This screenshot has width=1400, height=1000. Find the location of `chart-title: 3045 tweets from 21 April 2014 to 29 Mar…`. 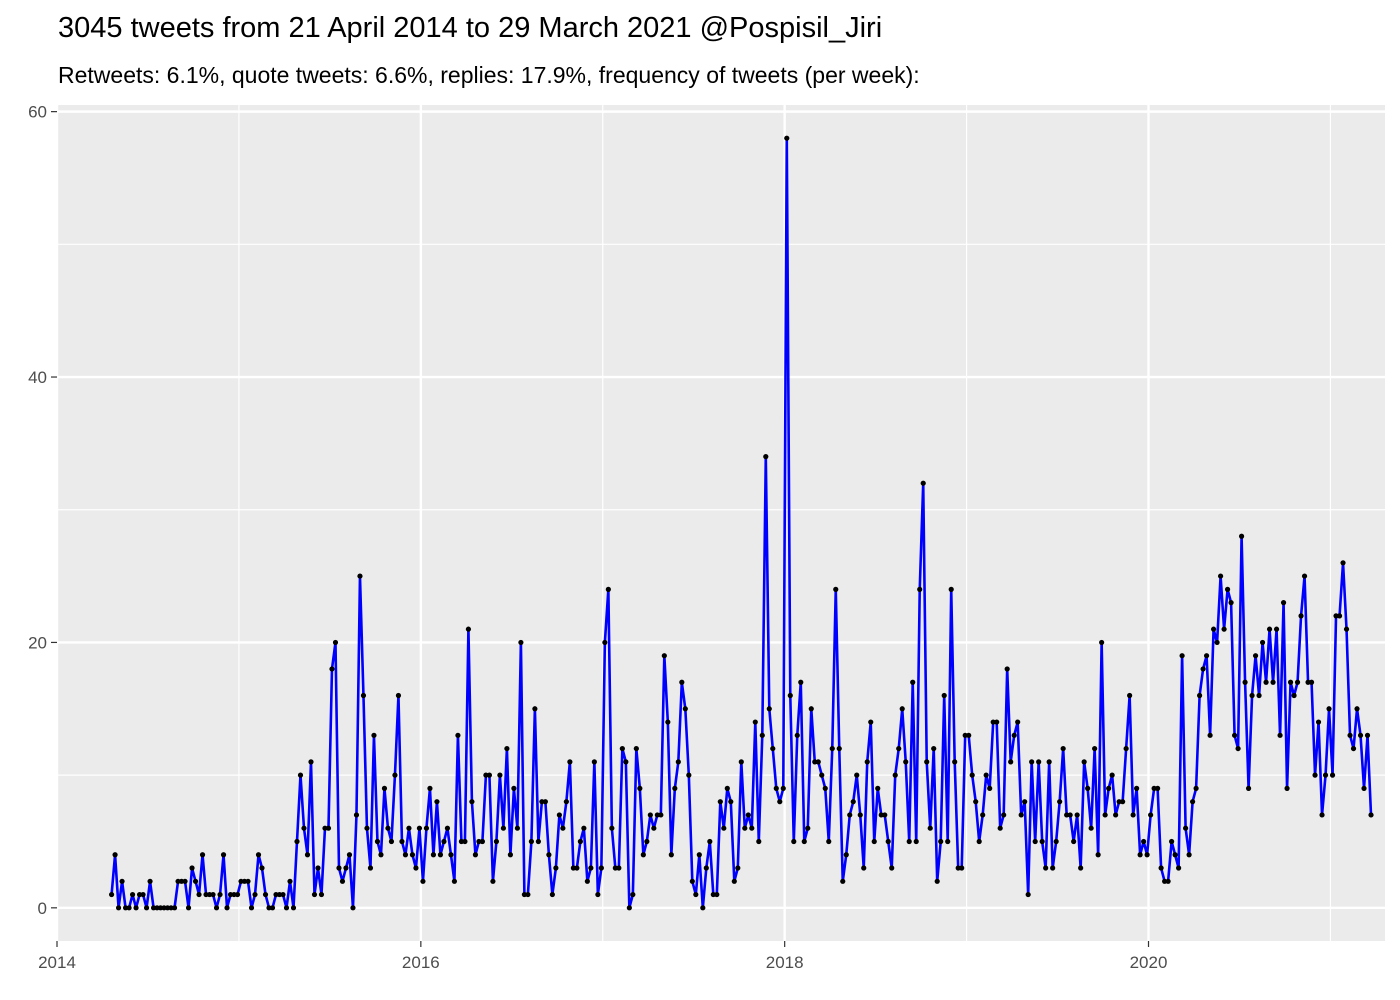

chart-title: 3045 tweets from 21 April 2014 to 29 Mar… is located at coordinates (470, 28).